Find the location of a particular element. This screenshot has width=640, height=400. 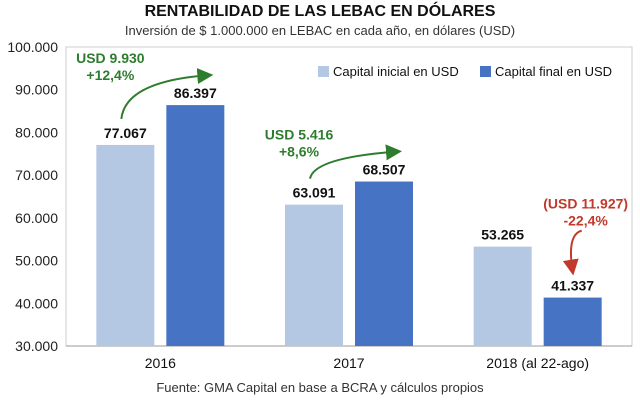

annotation-amount: USD 9.930 is located at coordinates (110, 58).